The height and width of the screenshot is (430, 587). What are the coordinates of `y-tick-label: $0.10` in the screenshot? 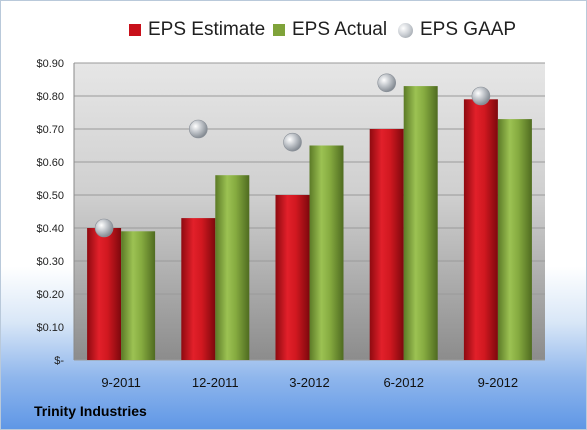 It's located at (50, 328).